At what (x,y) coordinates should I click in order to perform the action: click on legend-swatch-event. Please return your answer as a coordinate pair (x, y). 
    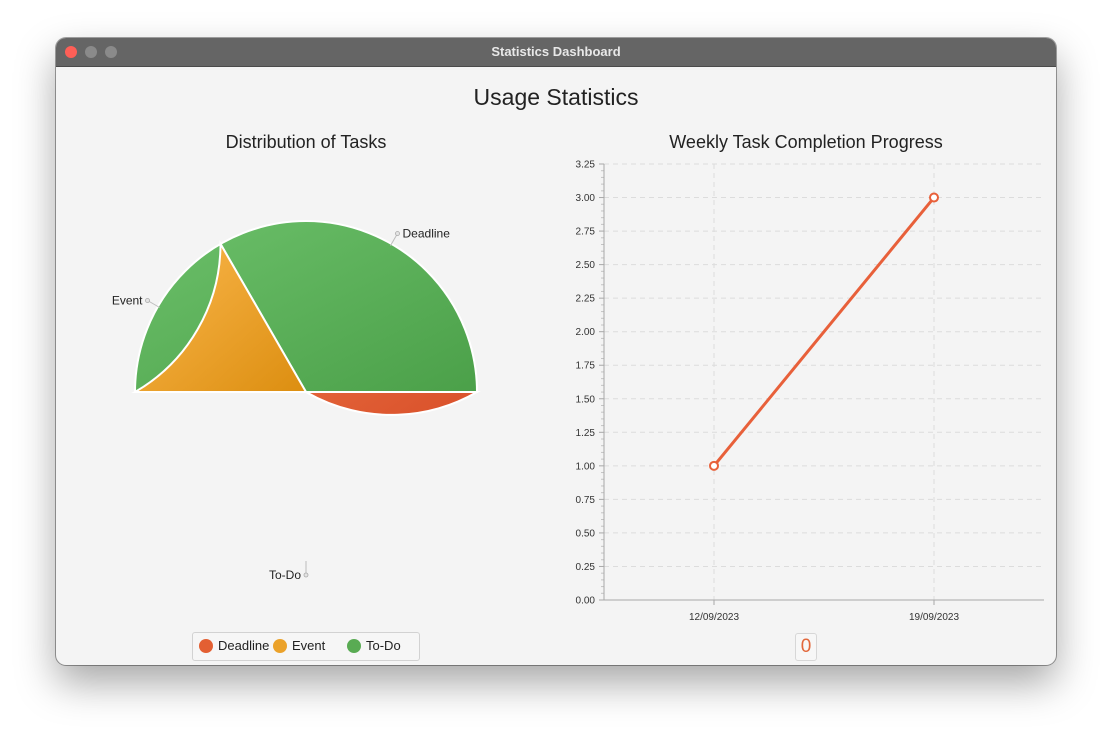
    Looking at the image, I should click on (280, 646).